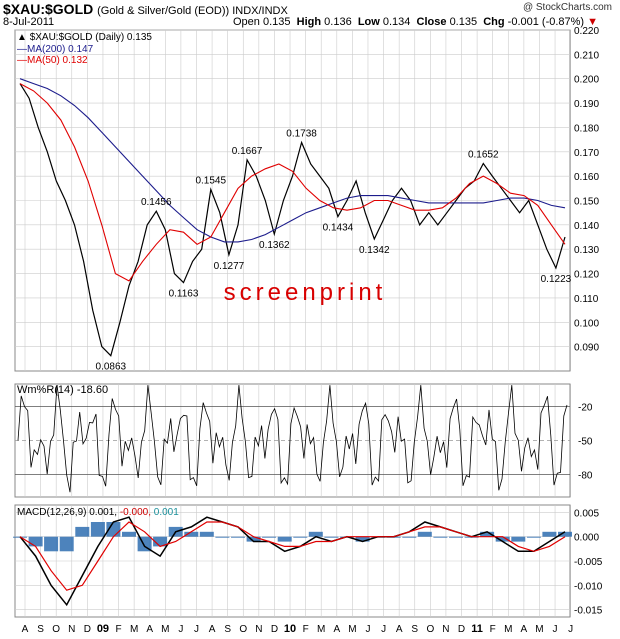  I want to click on legend-wmr: Wm%R(14) -18.60, so click(62, 390).